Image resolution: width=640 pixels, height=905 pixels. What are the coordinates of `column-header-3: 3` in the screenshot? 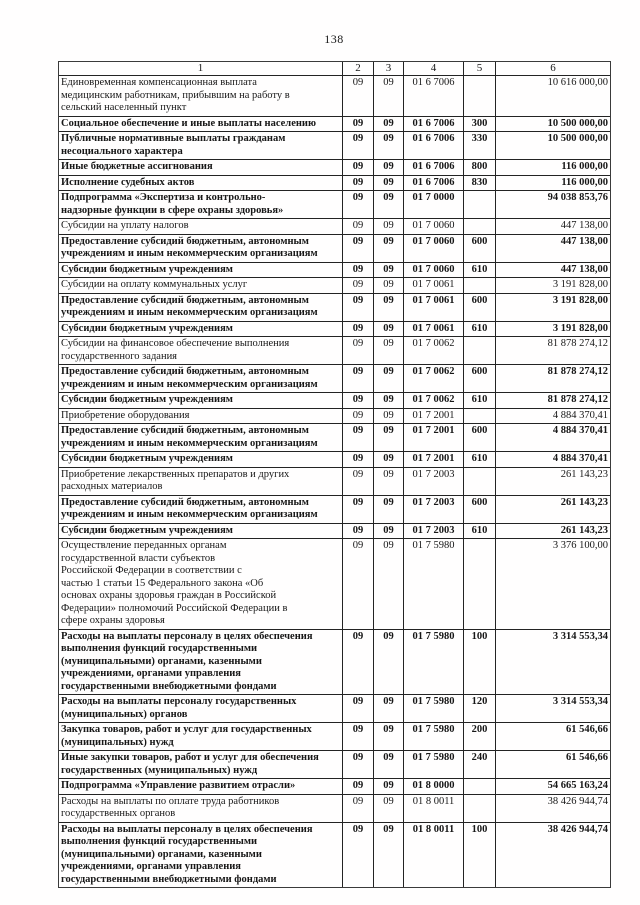 It's located at (388, 68).